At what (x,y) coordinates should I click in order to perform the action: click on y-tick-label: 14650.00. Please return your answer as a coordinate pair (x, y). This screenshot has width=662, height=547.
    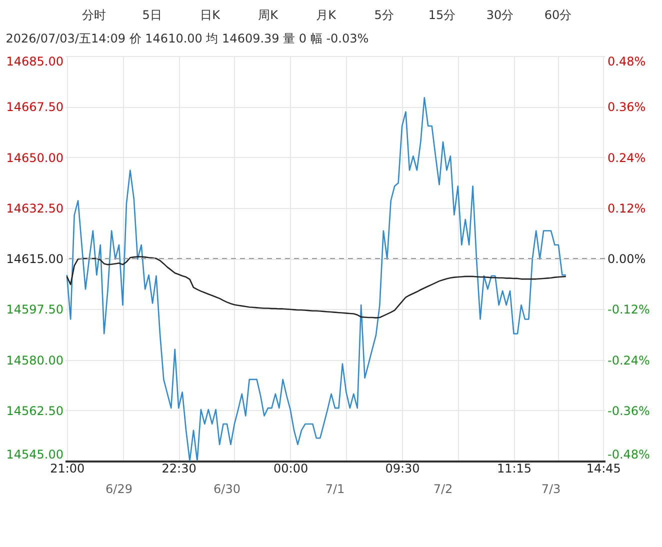
    Looking at the image, I should click on (35, 157).